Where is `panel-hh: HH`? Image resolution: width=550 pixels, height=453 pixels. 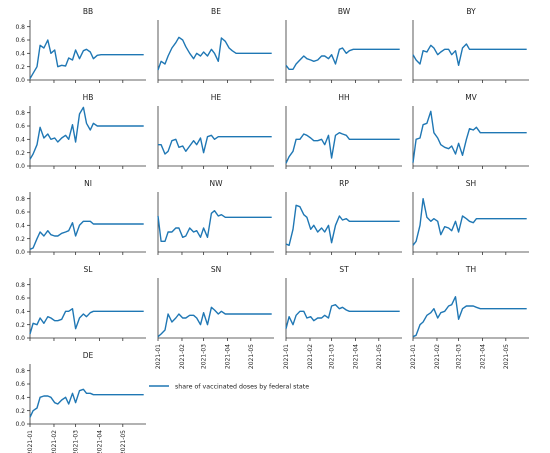
panel-hh: HH is located at coordinates (343, 131).